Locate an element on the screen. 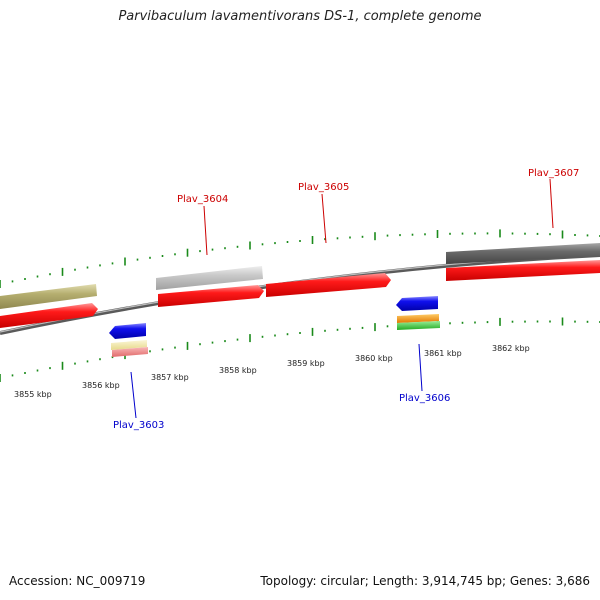 The height and width of the screenshot is (600, 600). label-plav3604: Plav_3604 is located at coordinates (202, 199).